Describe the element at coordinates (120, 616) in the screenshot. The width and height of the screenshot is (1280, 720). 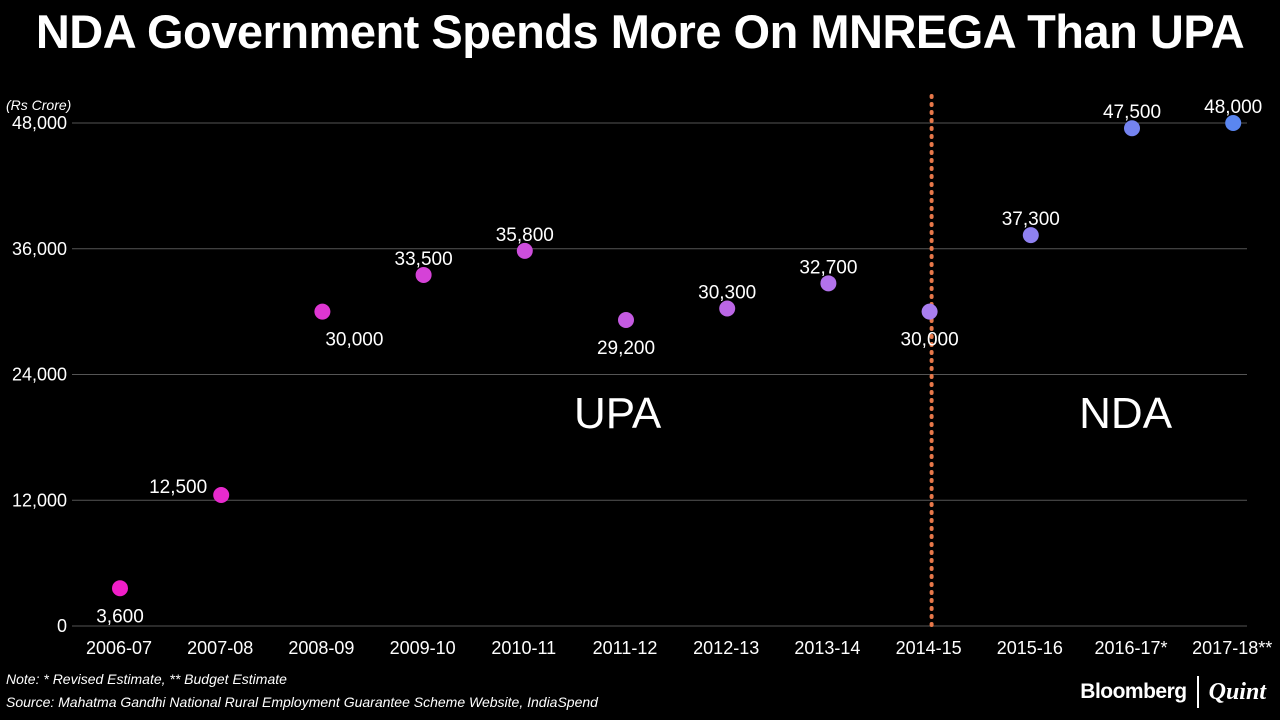
I see `data-label: 3,600` at that location.